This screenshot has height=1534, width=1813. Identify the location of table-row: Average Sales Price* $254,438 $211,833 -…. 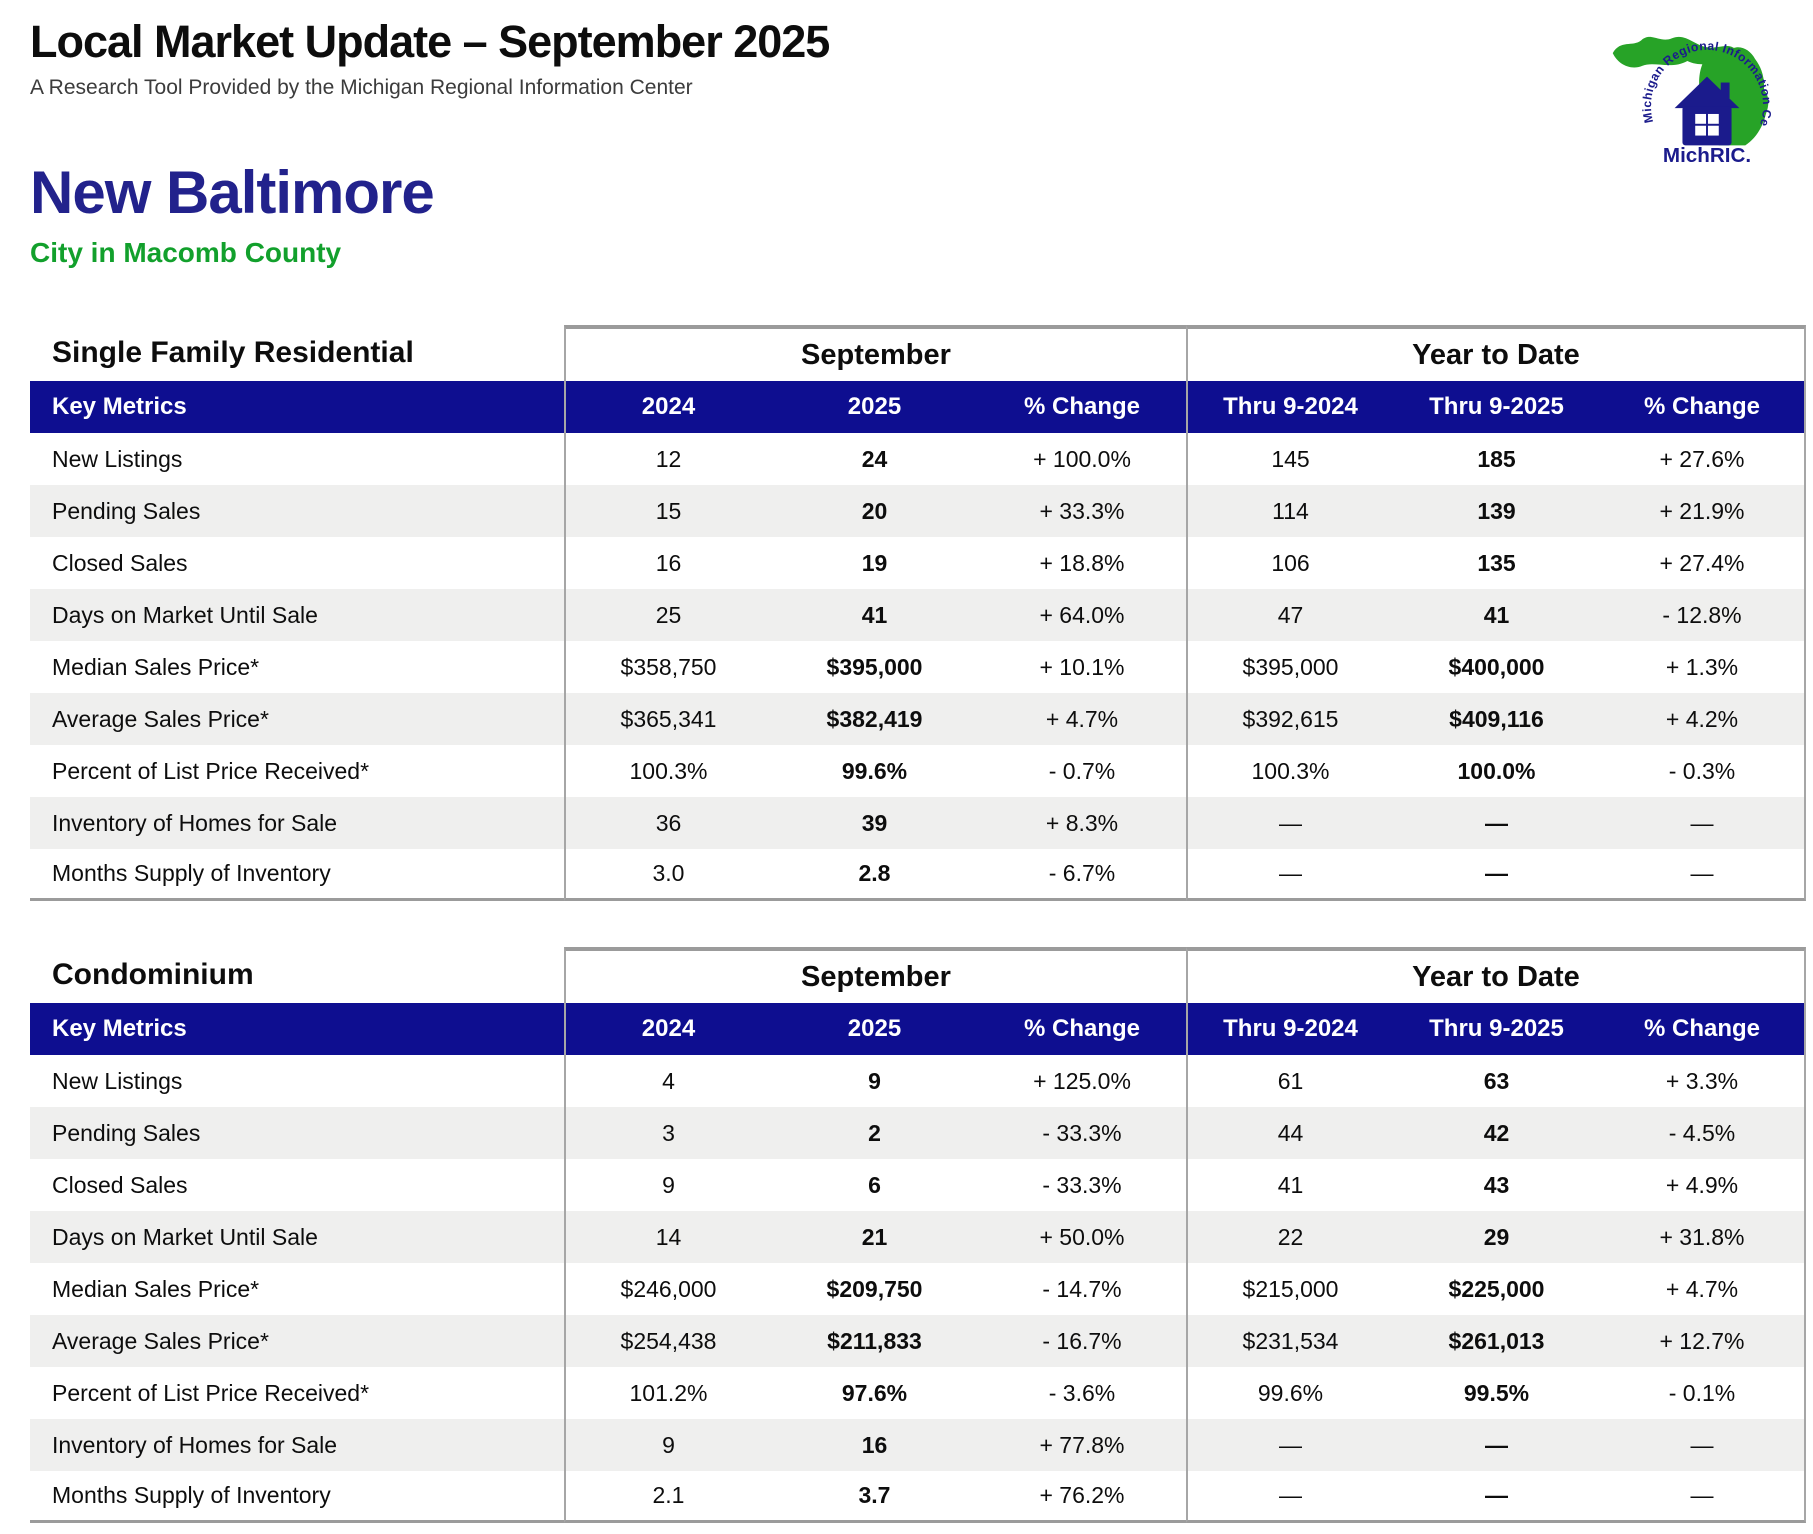
(918, 1341).